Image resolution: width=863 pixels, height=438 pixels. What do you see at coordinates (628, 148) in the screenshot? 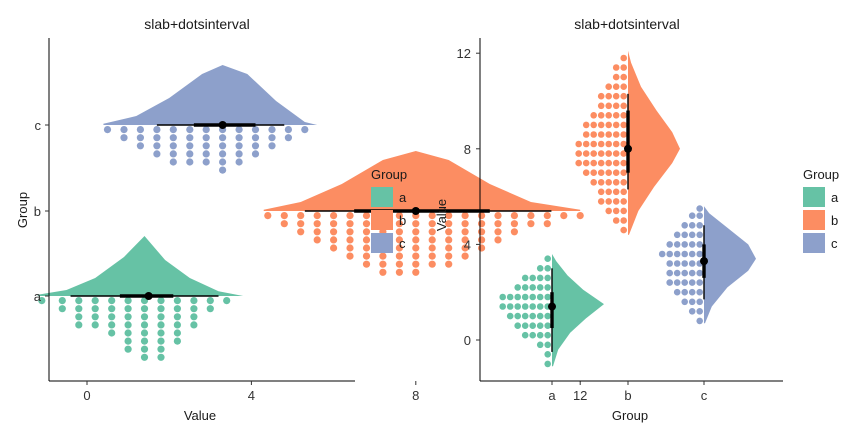
I see `median-point-b` at bounding box center [628, 148].